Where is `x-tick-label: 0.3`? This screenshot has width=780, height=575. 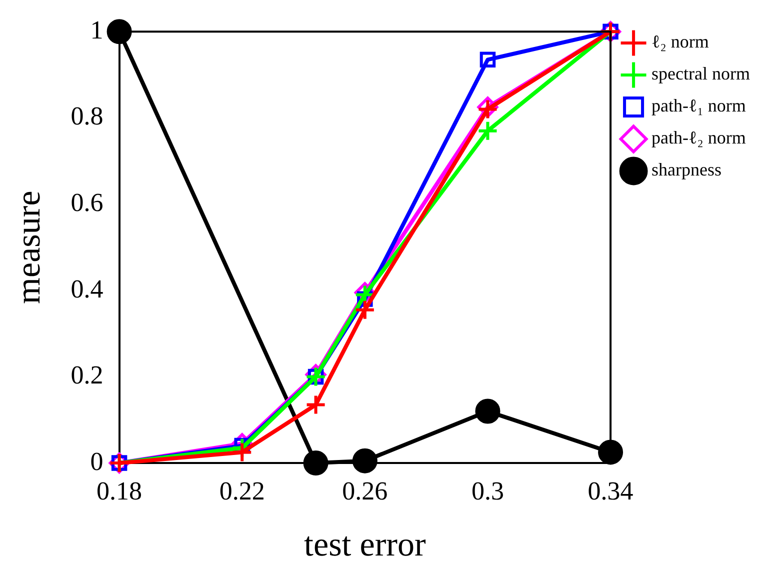
x-tick-label: 0.3 is located at coordinates (487, 491).